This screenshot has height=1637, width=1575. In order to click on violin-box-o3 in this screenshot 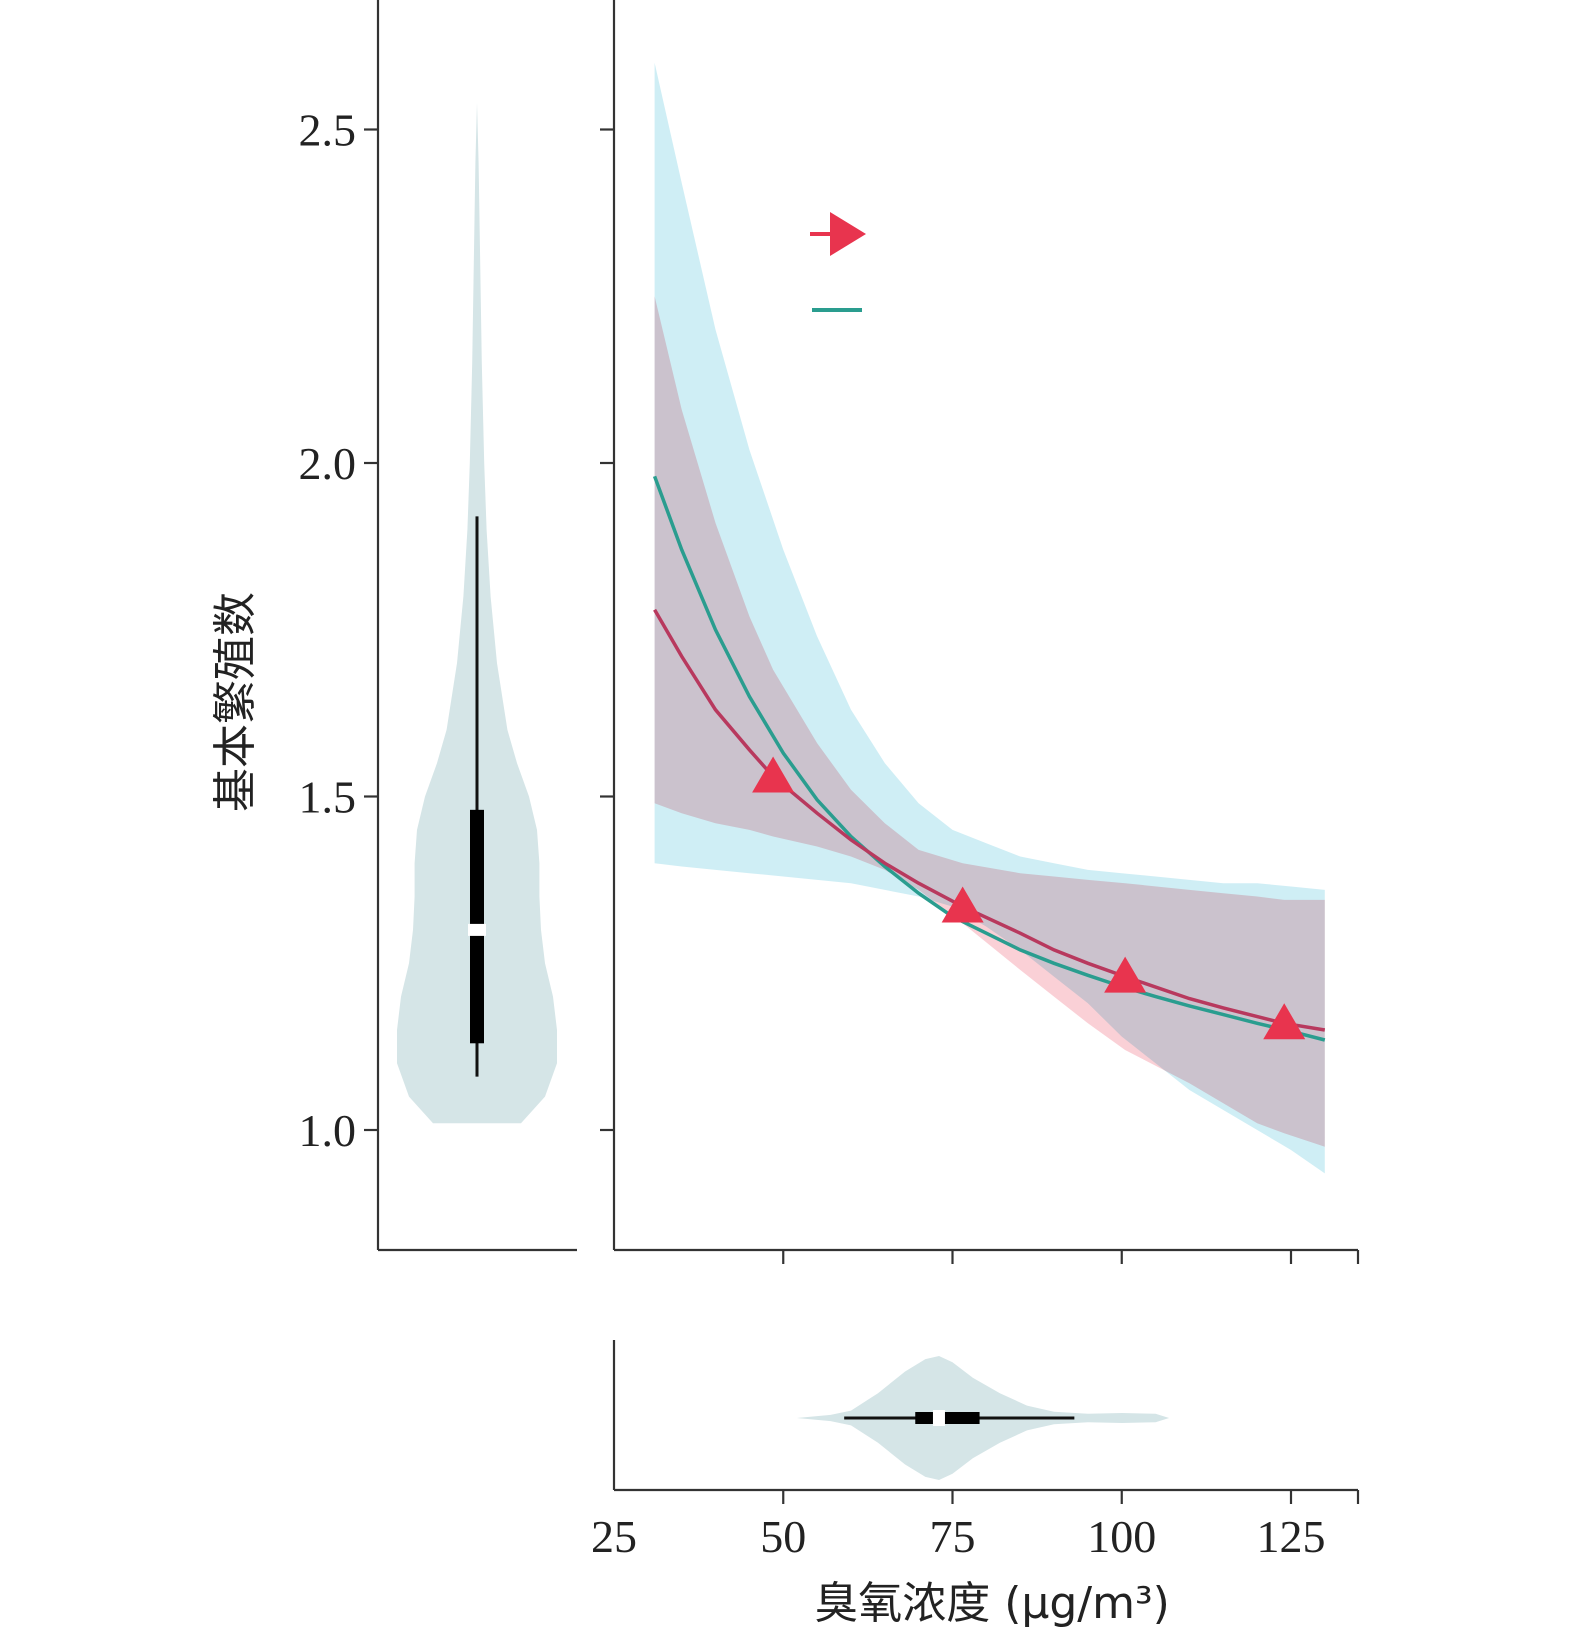, I will do `click(947, 1418)`.